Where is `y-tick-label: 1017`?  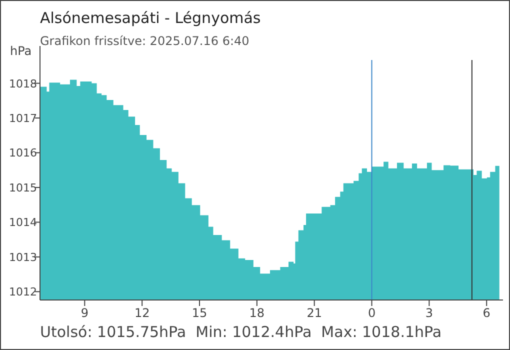
y-tick-label: 1017 is located at coordinates (23, 119).